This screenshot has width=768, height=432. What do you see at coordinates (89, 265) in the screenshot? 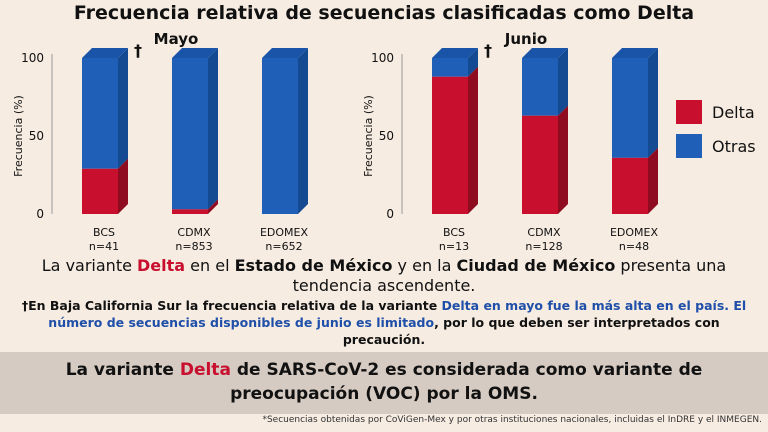
I see `stmt-part: La variante` at bounding box center [89, 265].